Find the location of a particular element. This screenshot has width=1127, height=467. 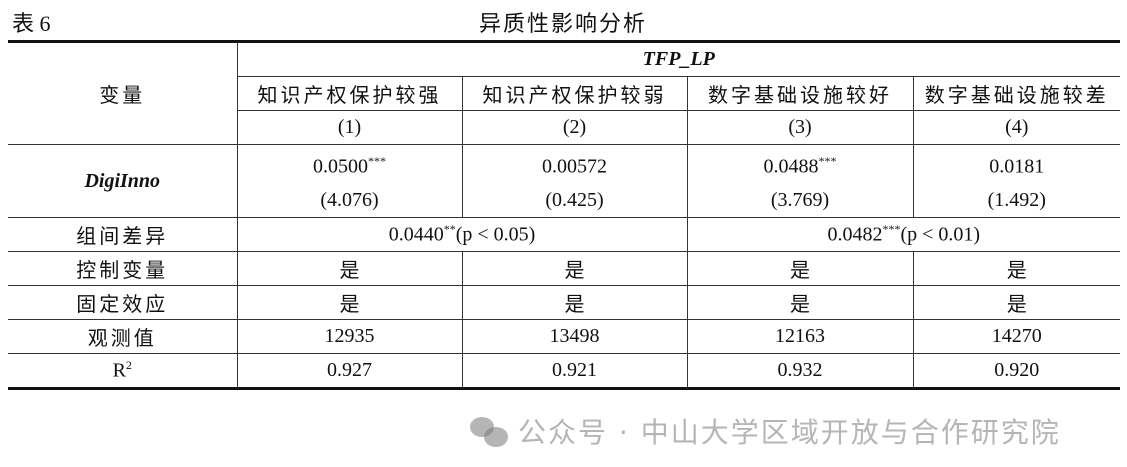

p-value: (p < 0.05) is located at coordinates (495, 234).